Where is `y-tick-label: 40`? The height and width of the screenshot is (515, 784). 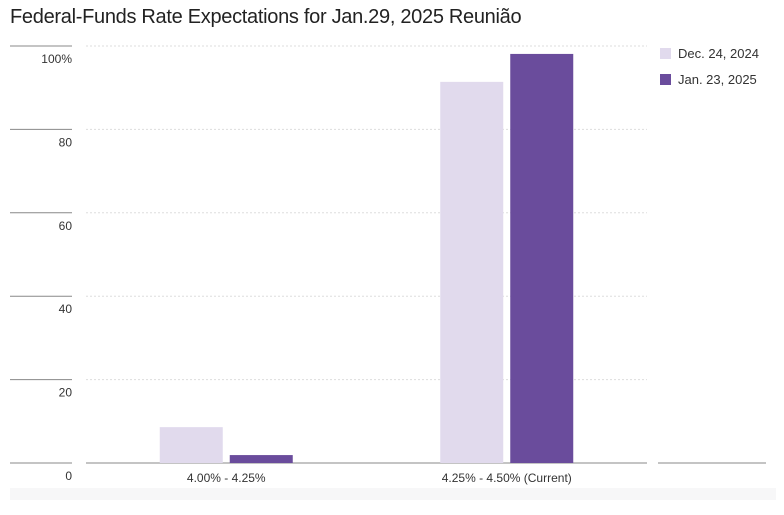 y-tick-label: 40 is located at coordinates (66, 309).